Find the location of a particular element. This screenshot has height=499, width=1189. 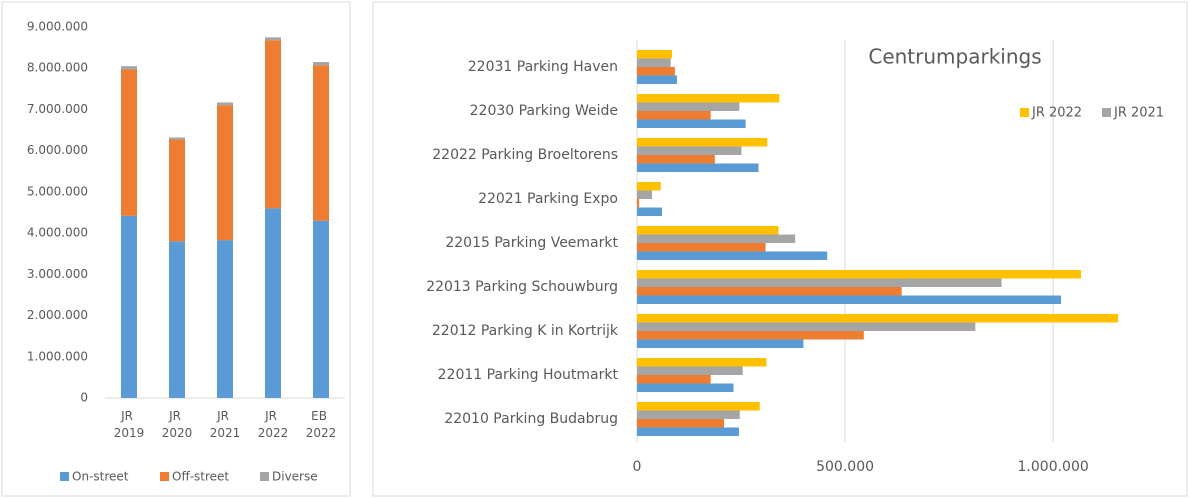

y-tick-label: 7.000.000 is located at coordinates (57, 109).